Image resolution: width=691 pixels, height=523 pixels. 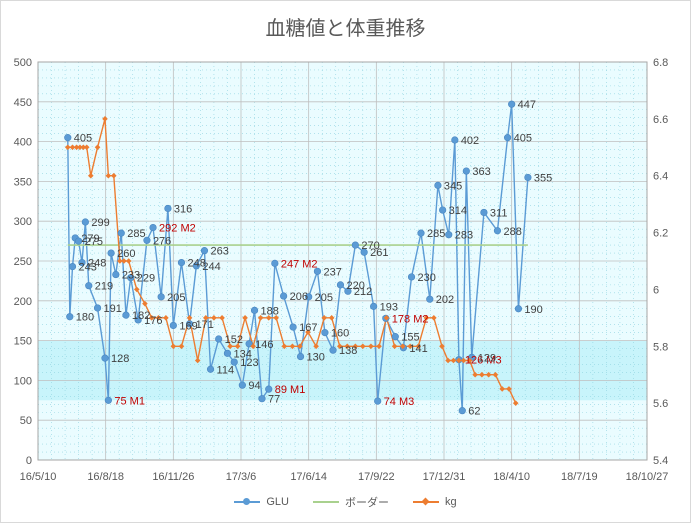 What do you see at coordinates (162, 241) in the screenshot?
I see `data-label: 276` at bounding box center [162, 241].